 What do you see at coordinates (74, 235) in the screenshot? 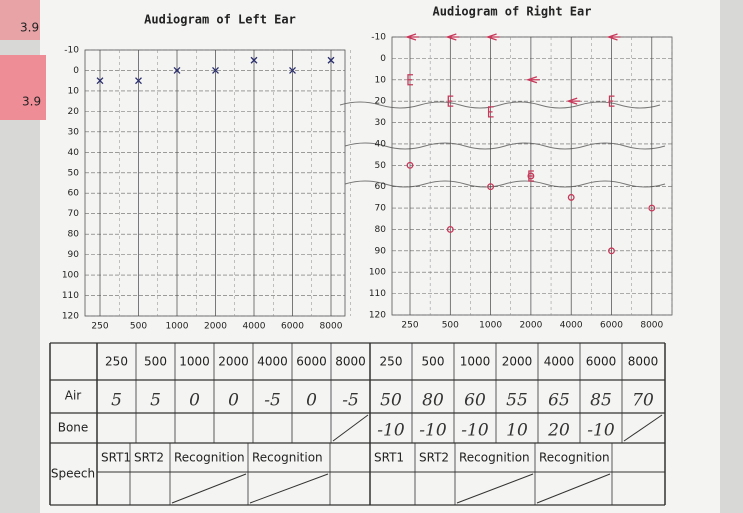
I see `y-tick-label: 80` at bounding box center [74, 235].